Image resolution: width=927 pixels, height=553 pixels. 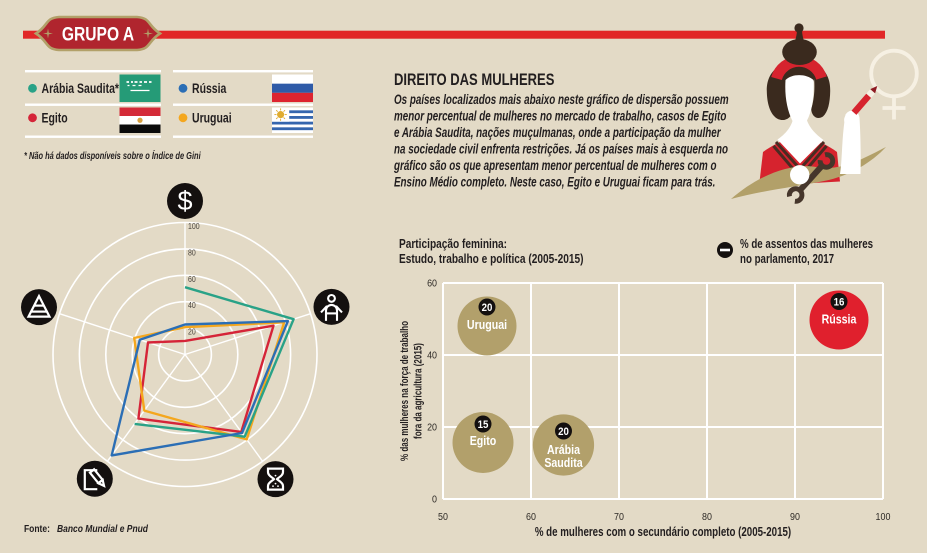 I want to click on svg-text: no parlamento, 2017, so click(x=787, y=259).